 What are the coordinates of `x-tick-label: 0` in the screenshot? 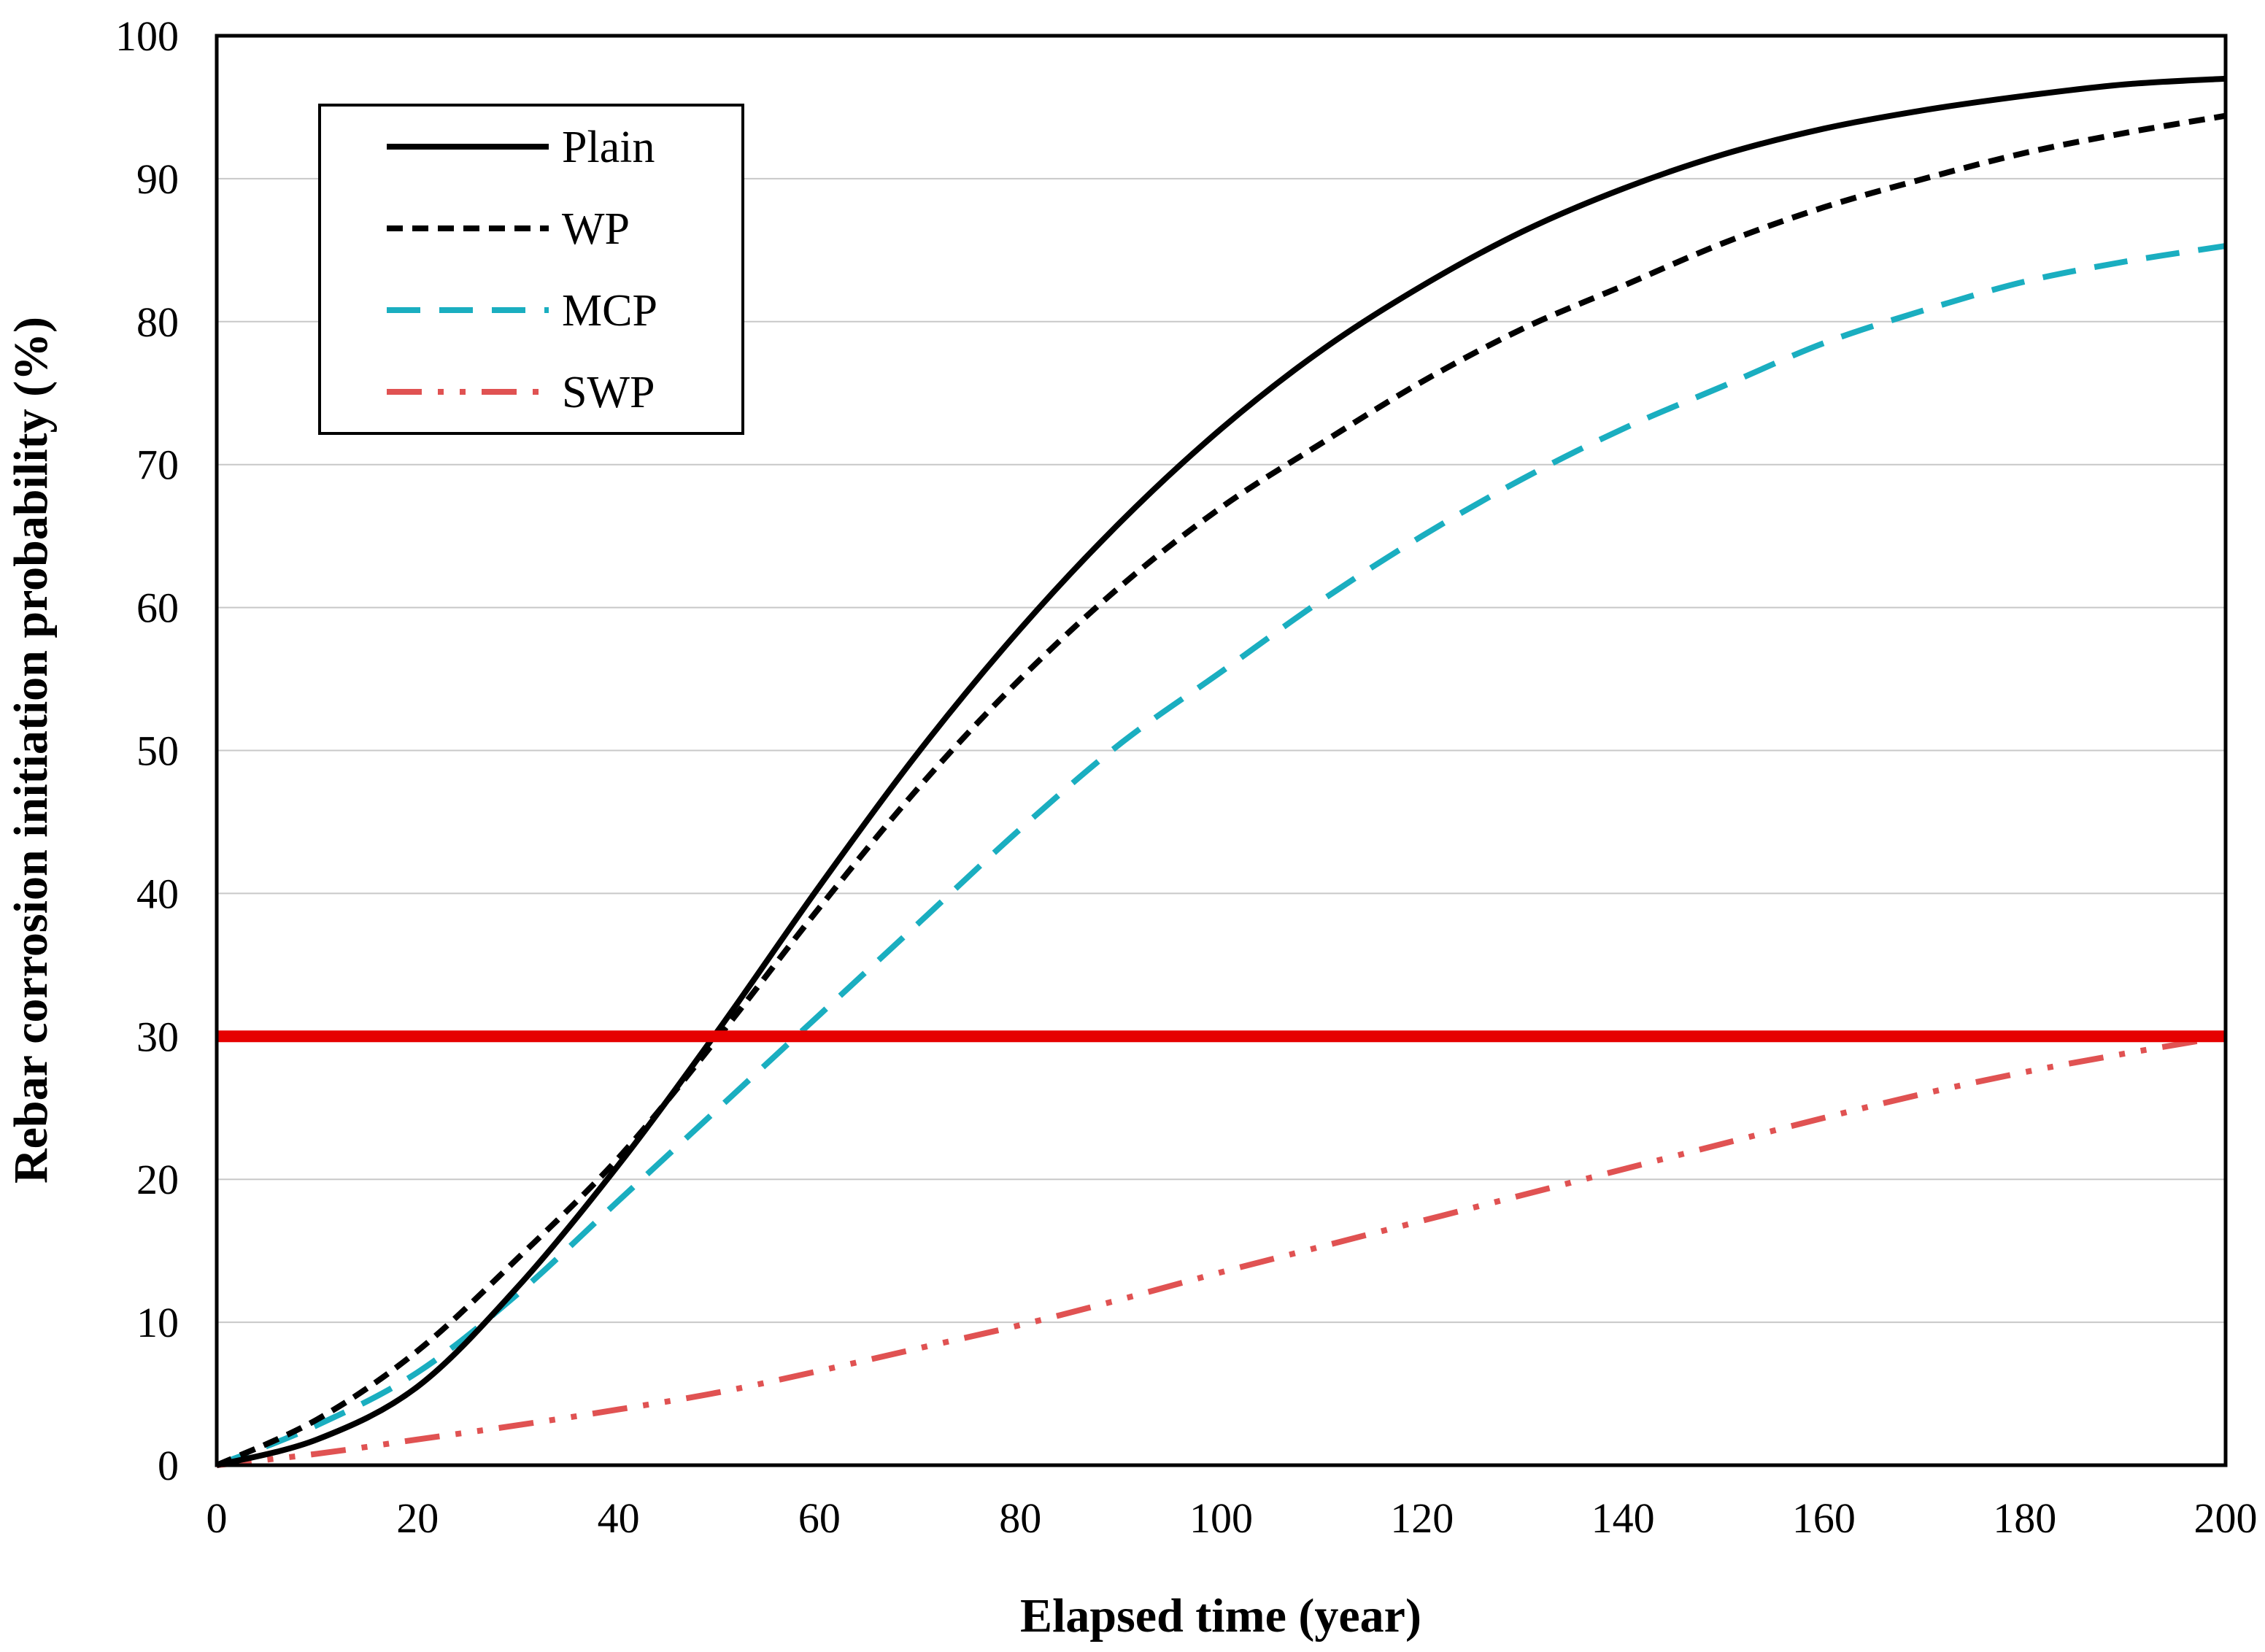 It's located at (217, 1518).